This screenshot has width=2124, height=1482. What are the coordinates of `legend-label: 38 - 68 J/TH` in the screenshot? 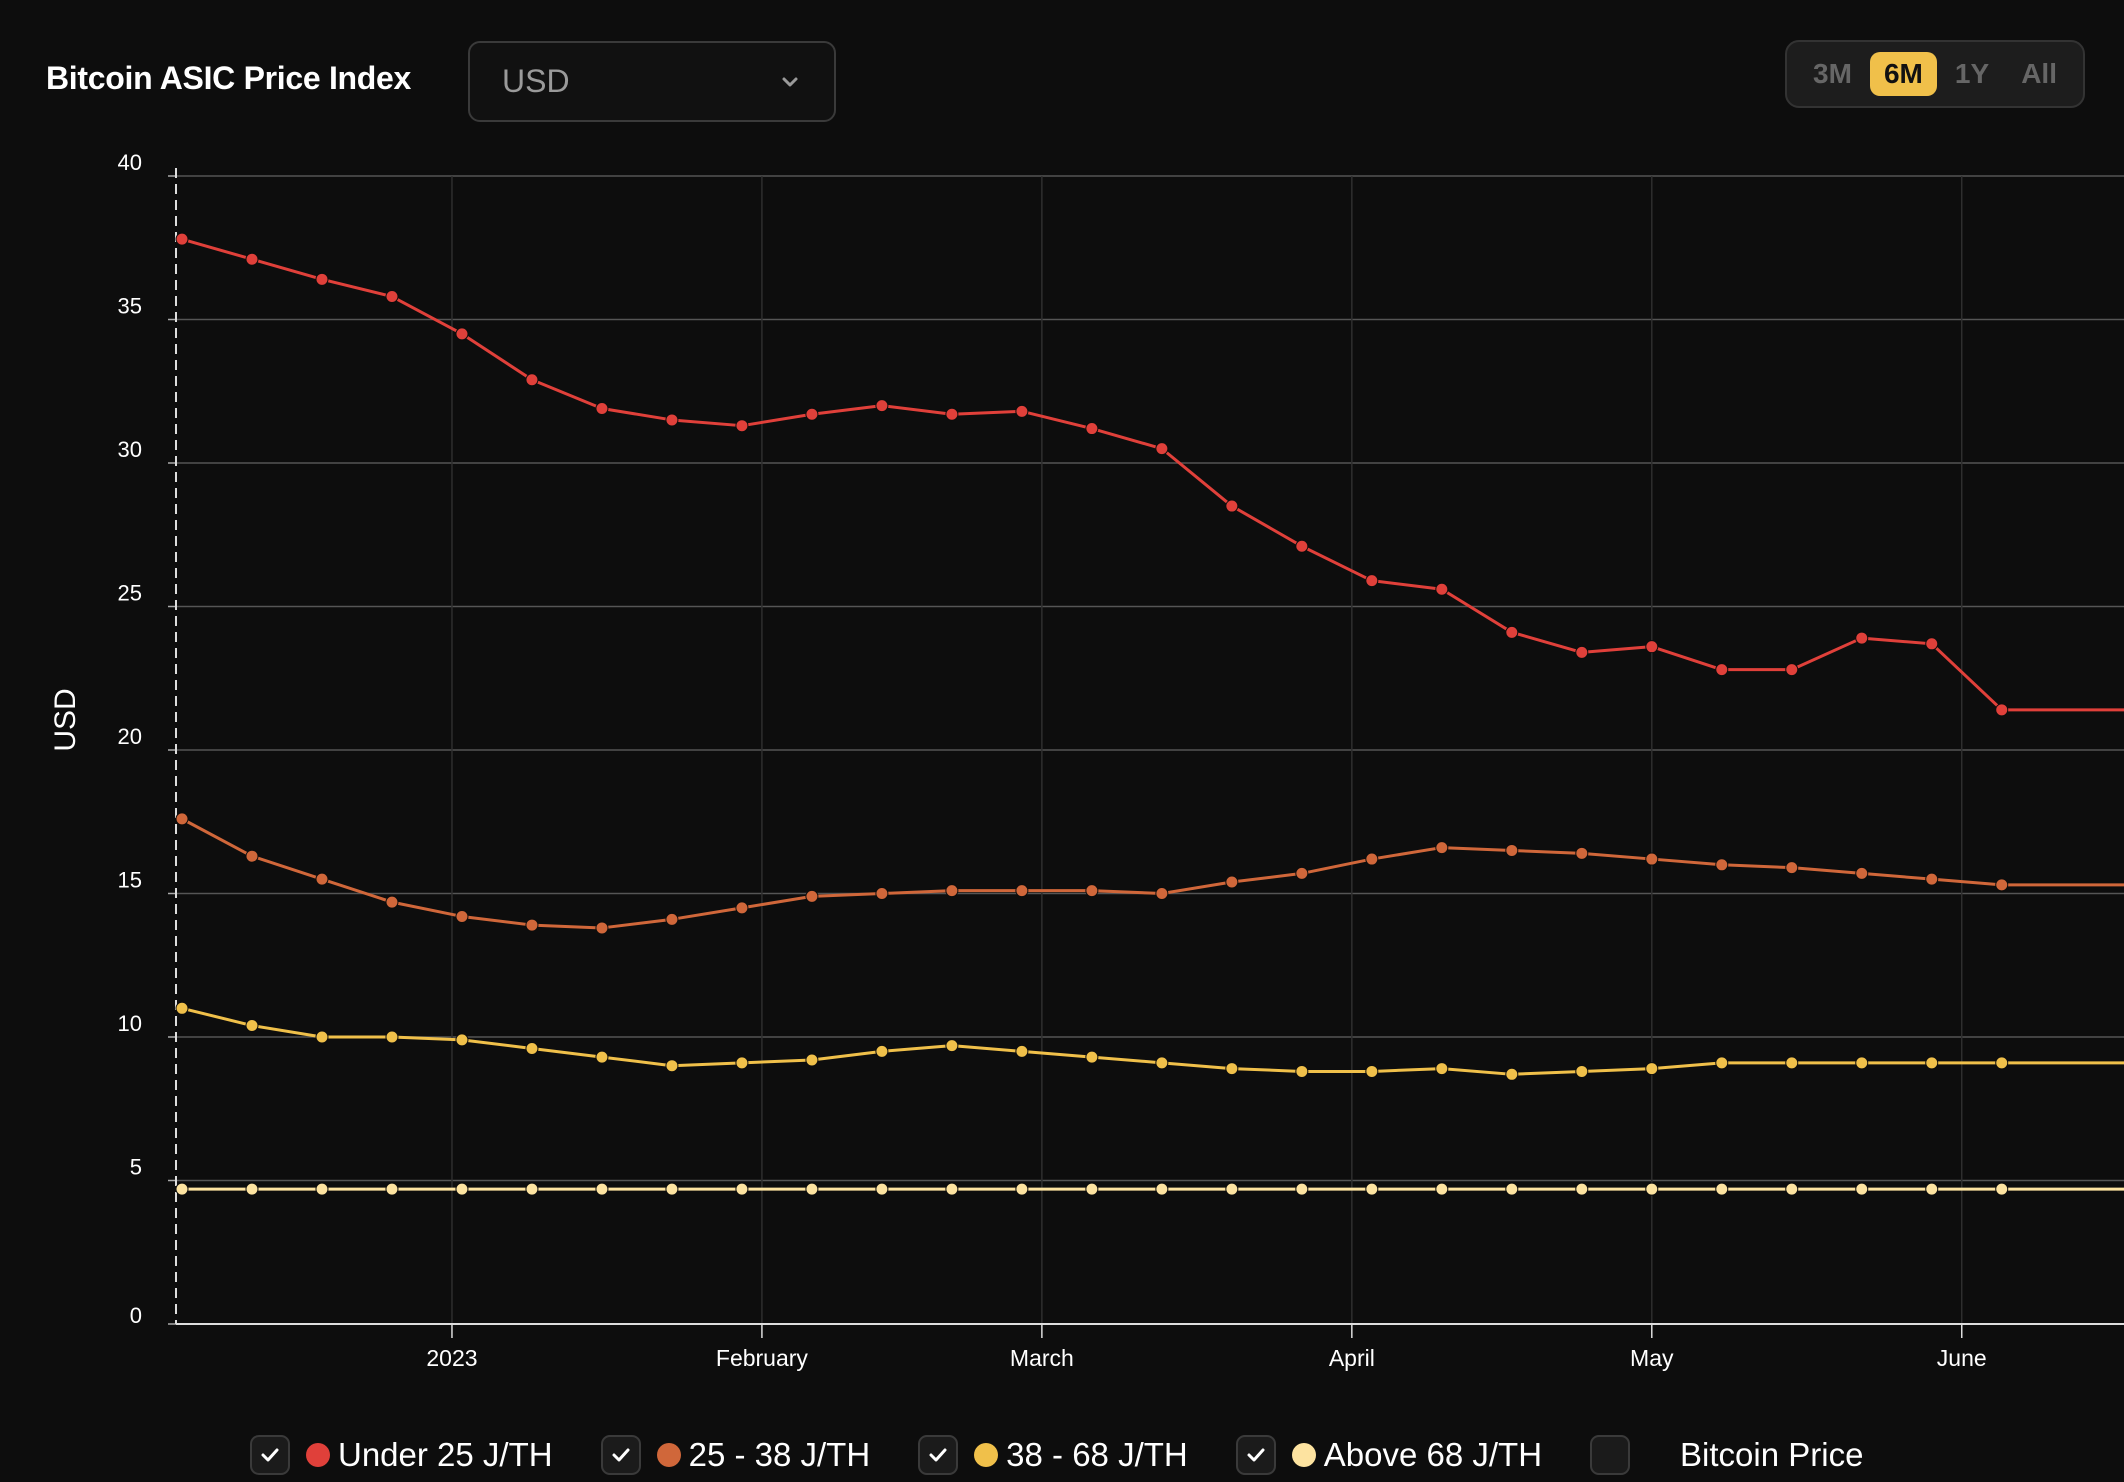 It's located at (1097, 1454).